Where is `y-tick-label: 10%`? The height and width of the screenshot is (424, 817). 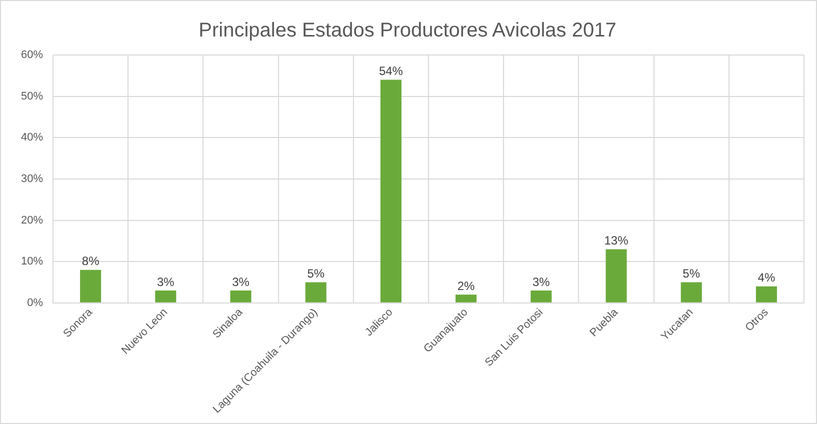 y-tick-label: 10% is located at coordinates (32, 262).